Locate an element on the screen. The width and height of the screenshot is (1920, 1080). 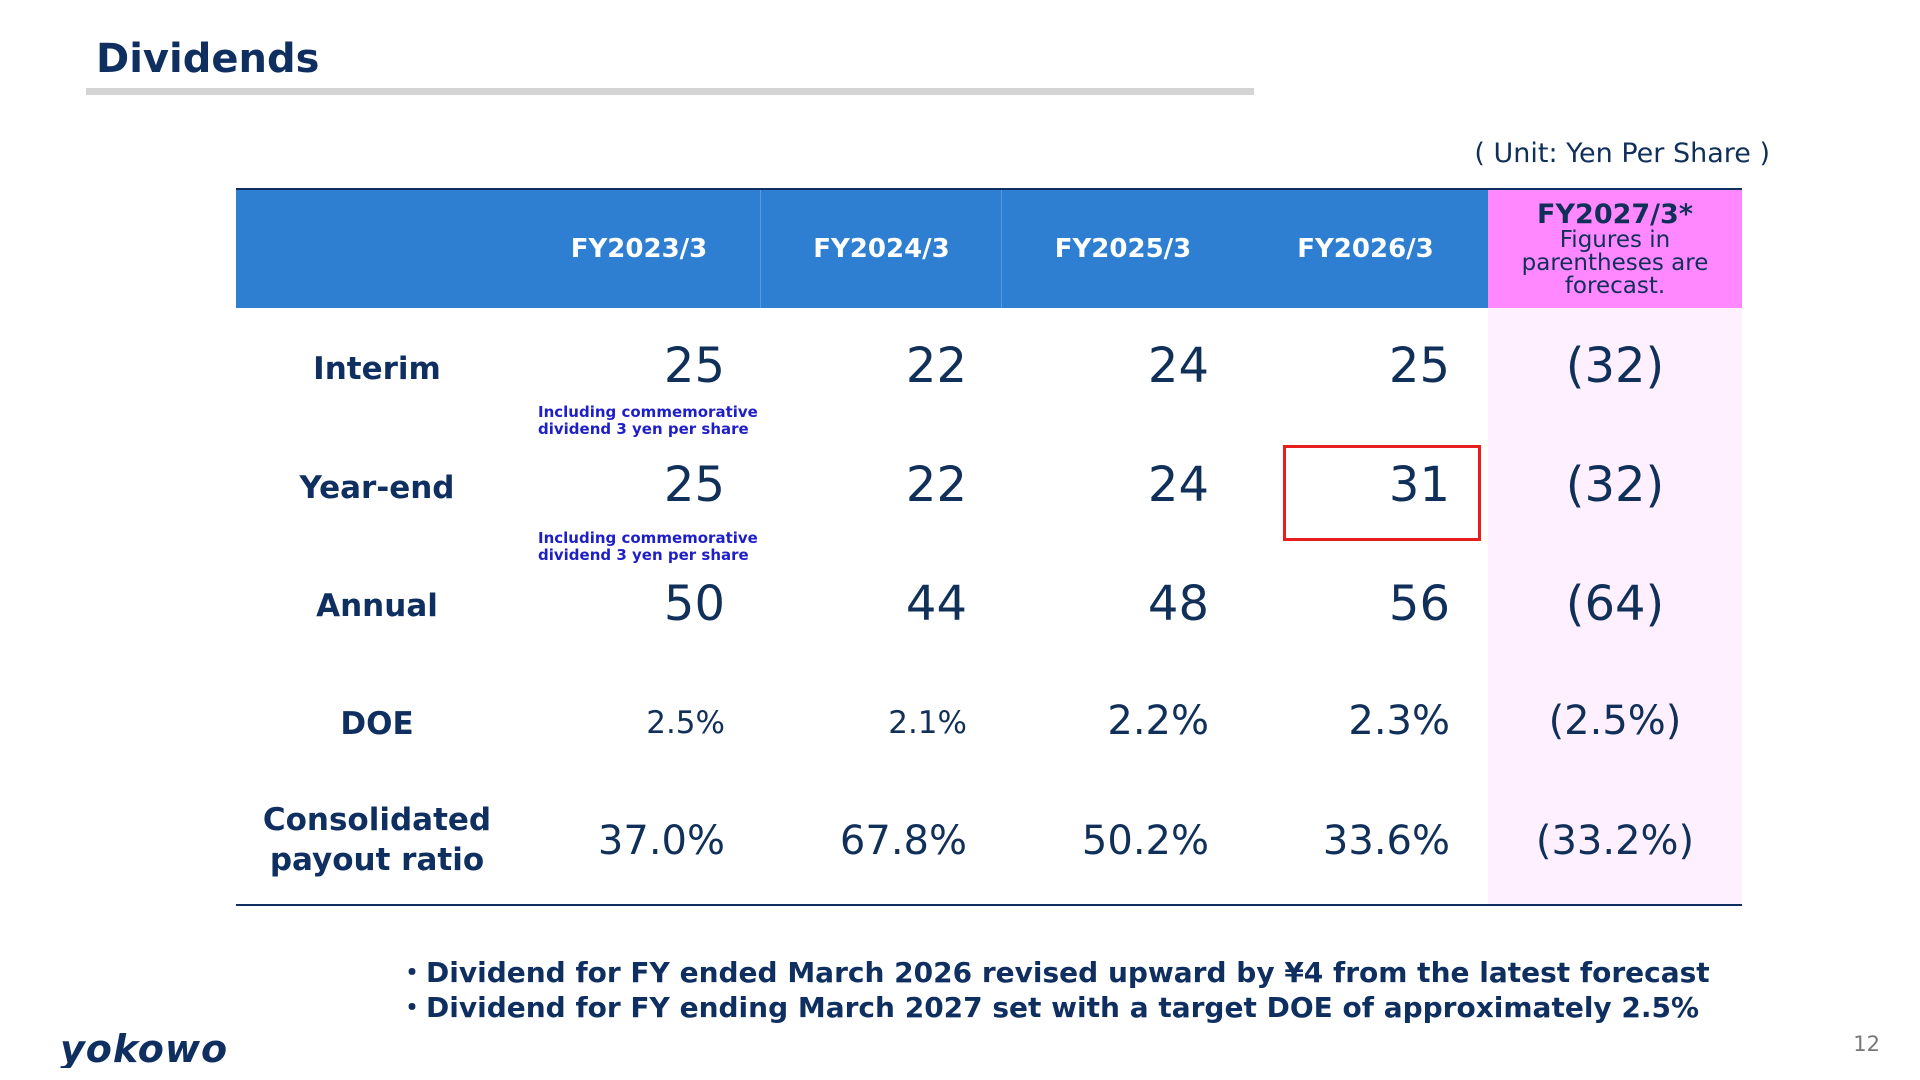
year-end-fy2023: 25 is located at coordinates (694, 485).